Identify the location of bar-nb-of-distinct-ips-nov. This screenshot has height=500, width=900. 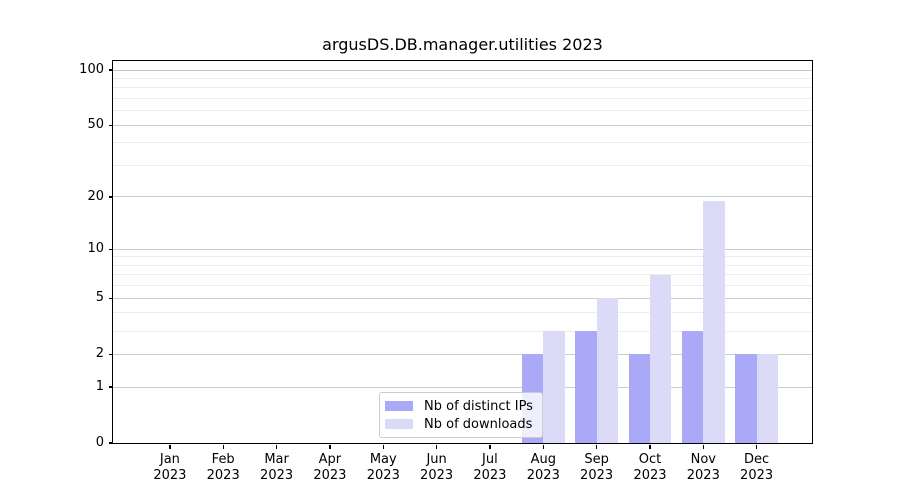
(693, 387).